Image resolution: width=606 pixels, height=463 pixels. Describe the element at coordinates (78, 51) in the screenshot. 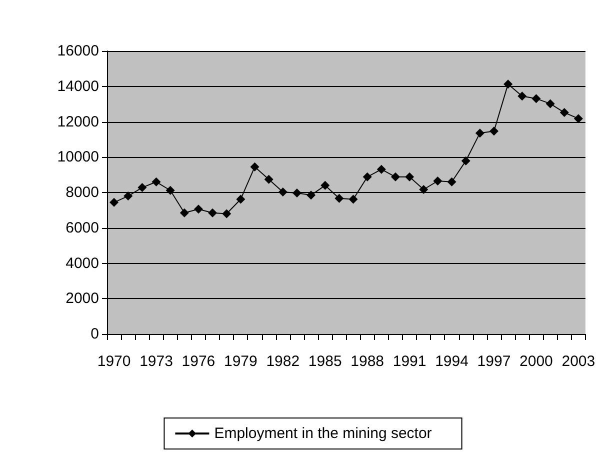

I see `y-tick-label: 16000` at that location.